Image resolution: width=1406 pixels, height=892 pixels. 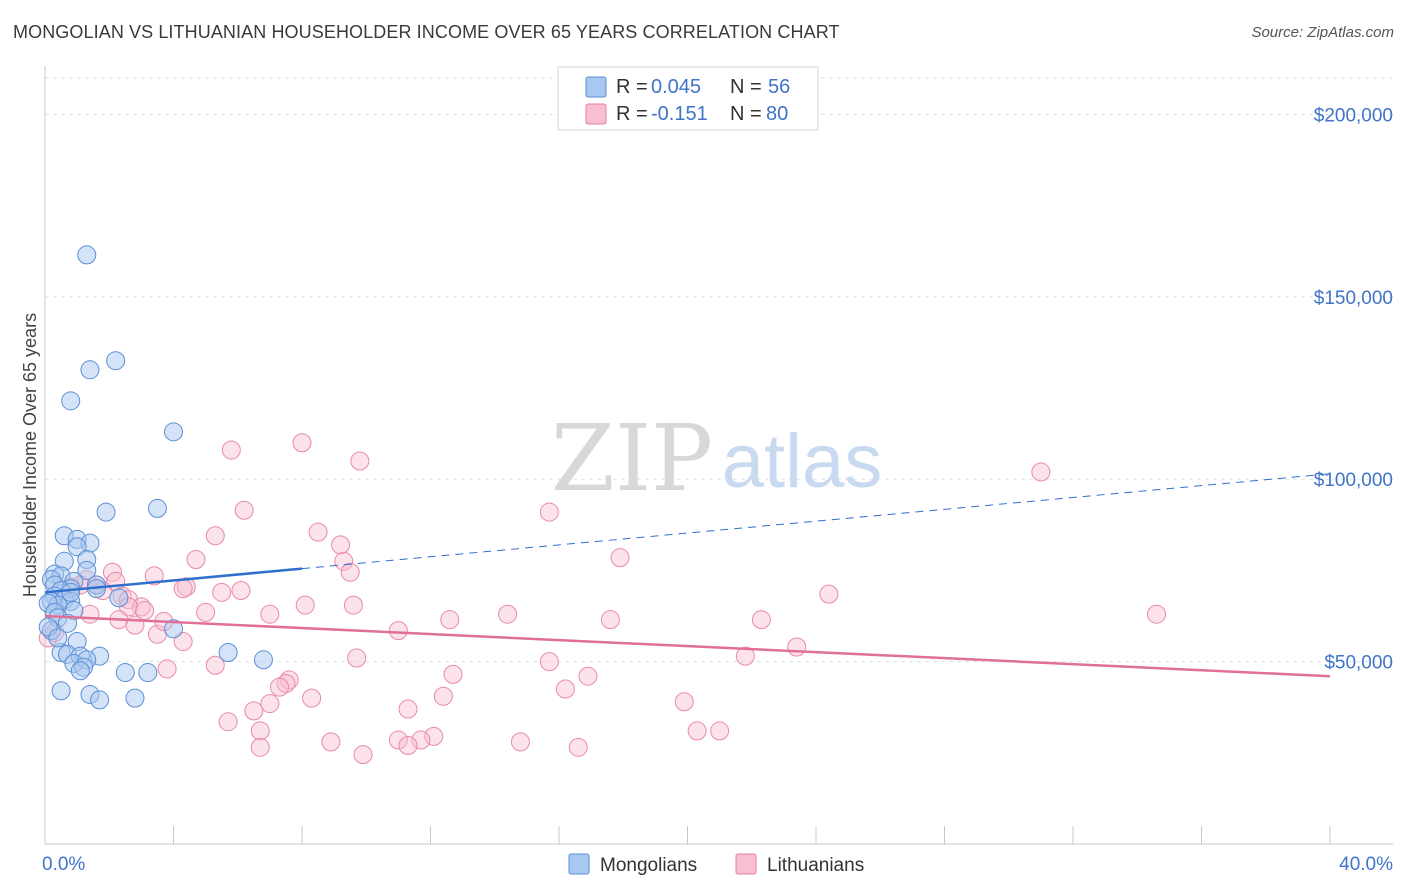 What do you see at coordinates (632, 114) in the screenshot?
I see `legend-r-label-2: R =` at bounding box center [632, 114].